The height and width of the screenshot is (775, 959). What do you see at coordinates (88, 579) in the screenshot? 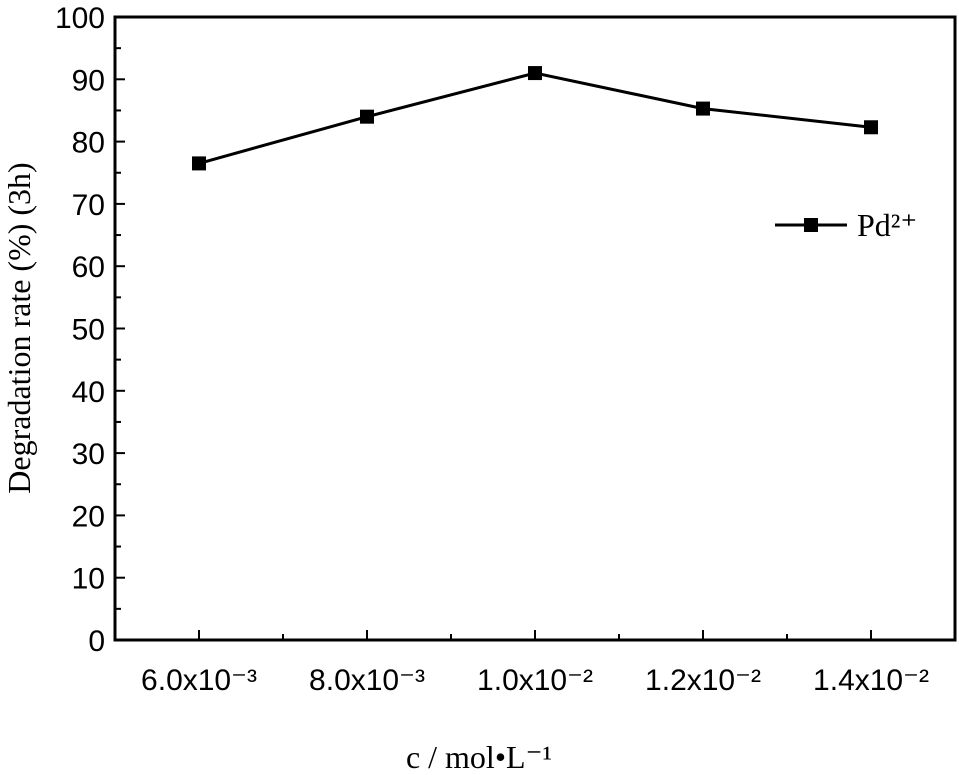
I see `y-tick-label: 10` at bounding box center [88, 579].